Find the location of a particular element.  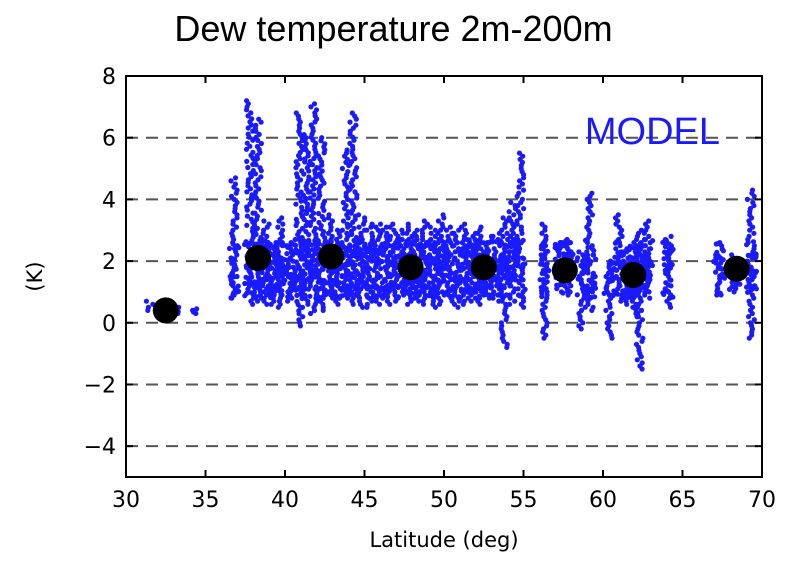

x-tick-label: 70 is located at coordinates (762, 500).